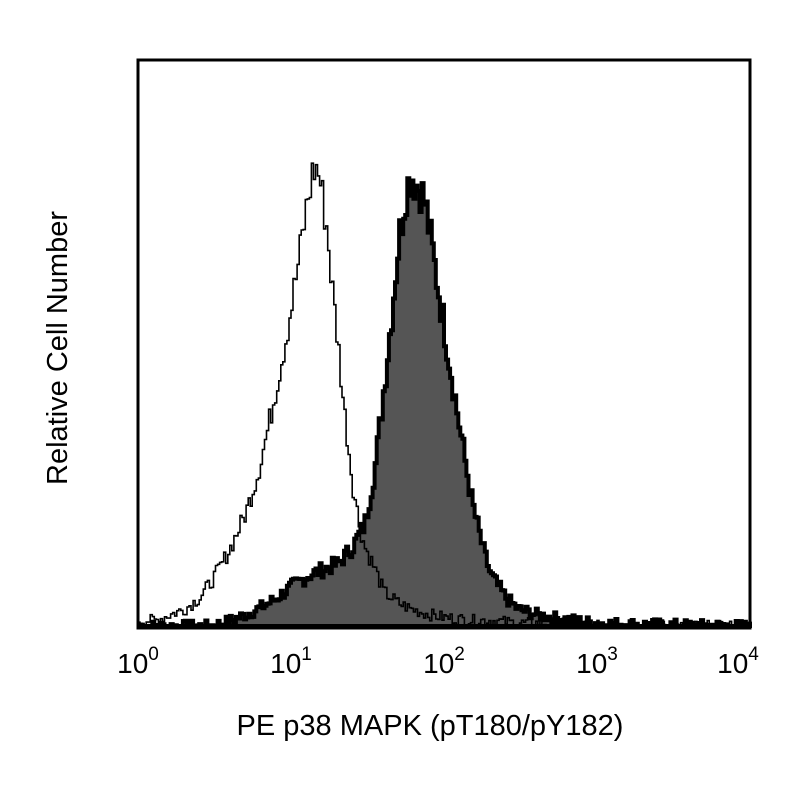  I want to click on x-tick-label: 10⁰, so click(138, 661).